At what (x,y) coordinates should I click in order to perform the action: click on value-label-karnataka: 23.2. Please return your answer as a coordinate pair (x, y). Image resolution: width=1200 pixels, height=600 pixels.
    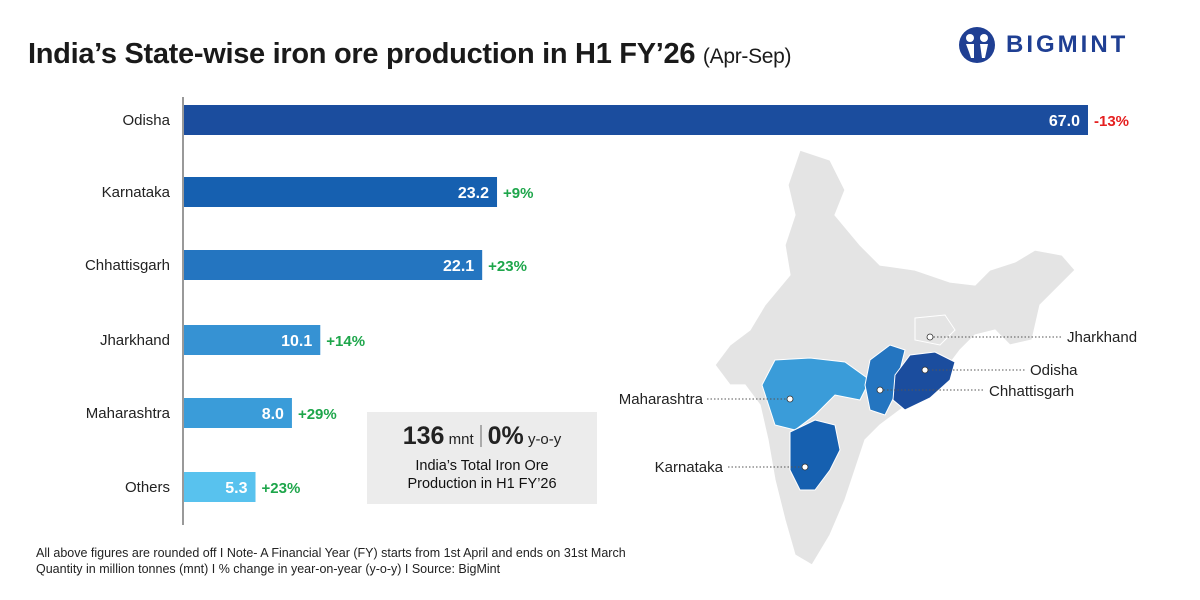
    Looking at the image, I should click on (473, 193).